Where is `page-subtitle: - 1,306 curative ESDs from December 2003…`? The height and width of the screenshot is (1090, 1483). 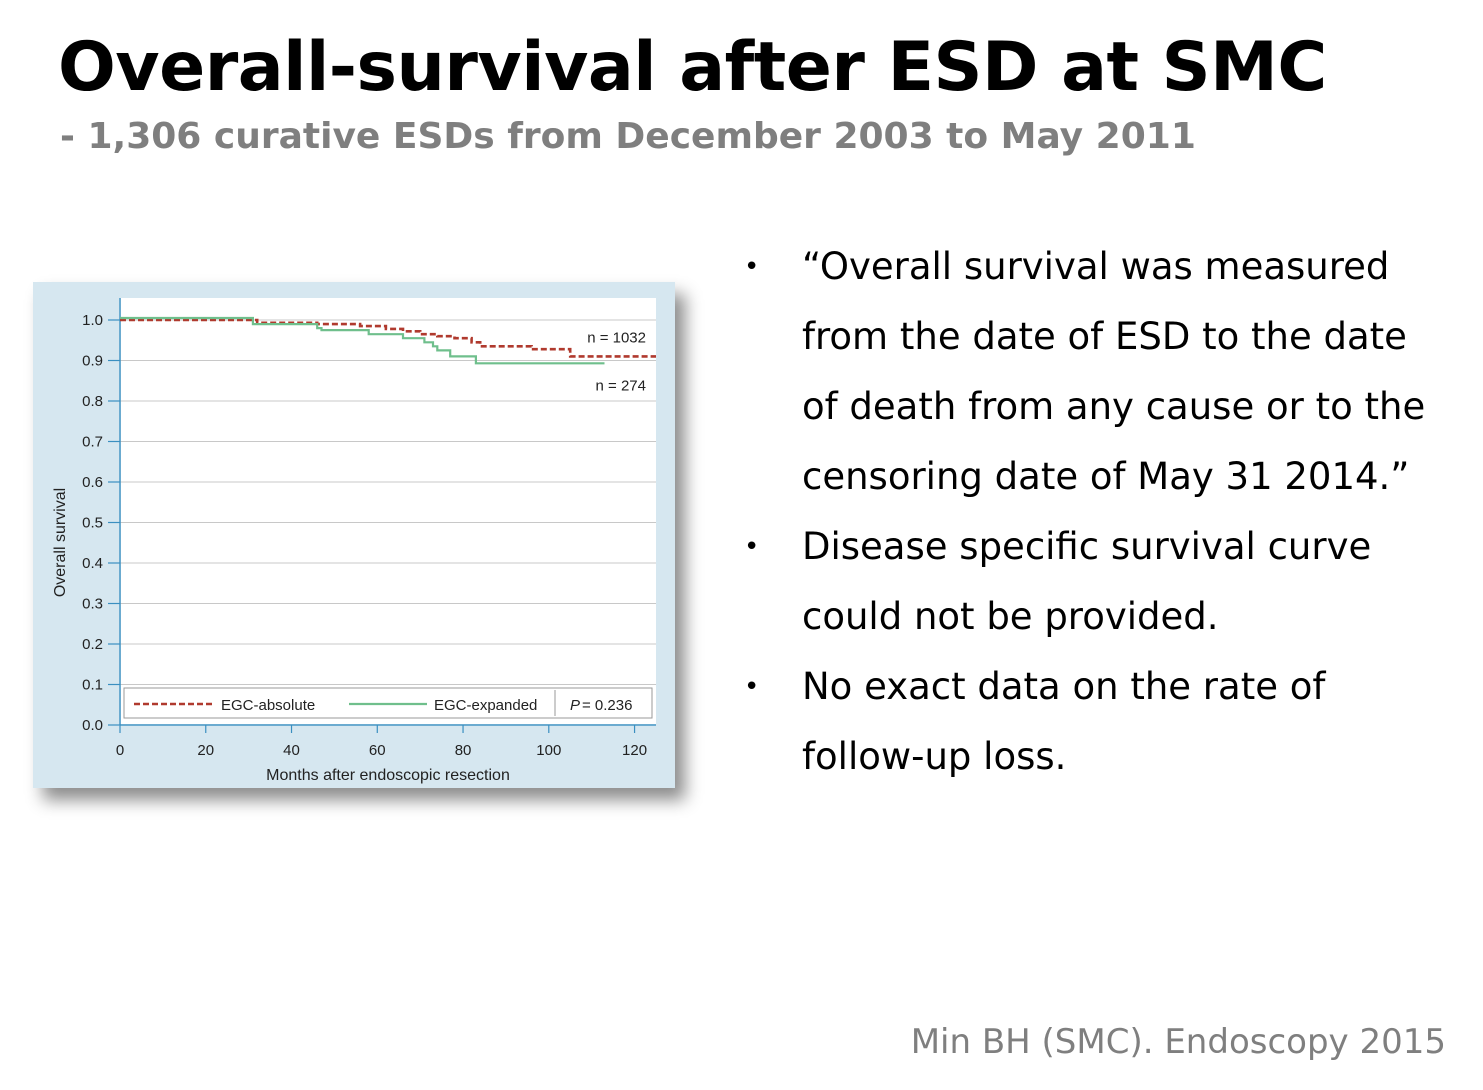
page-subtitle: - 1,306 curative ESDs from December 2003… is located at coordinates (628, 136).